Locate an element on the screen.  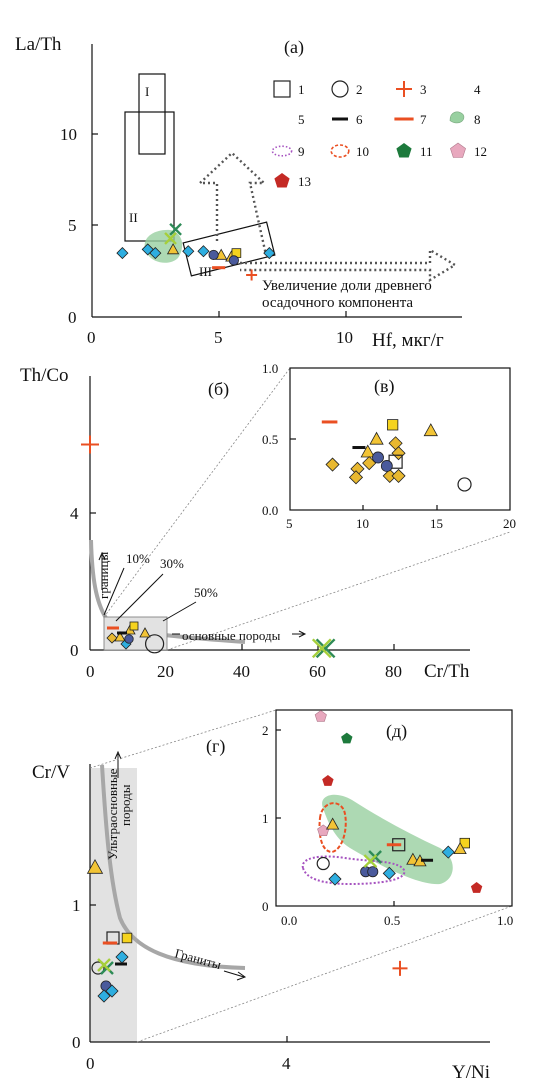
panel-b-xtick: 60 is located at coordinates (317, 671).